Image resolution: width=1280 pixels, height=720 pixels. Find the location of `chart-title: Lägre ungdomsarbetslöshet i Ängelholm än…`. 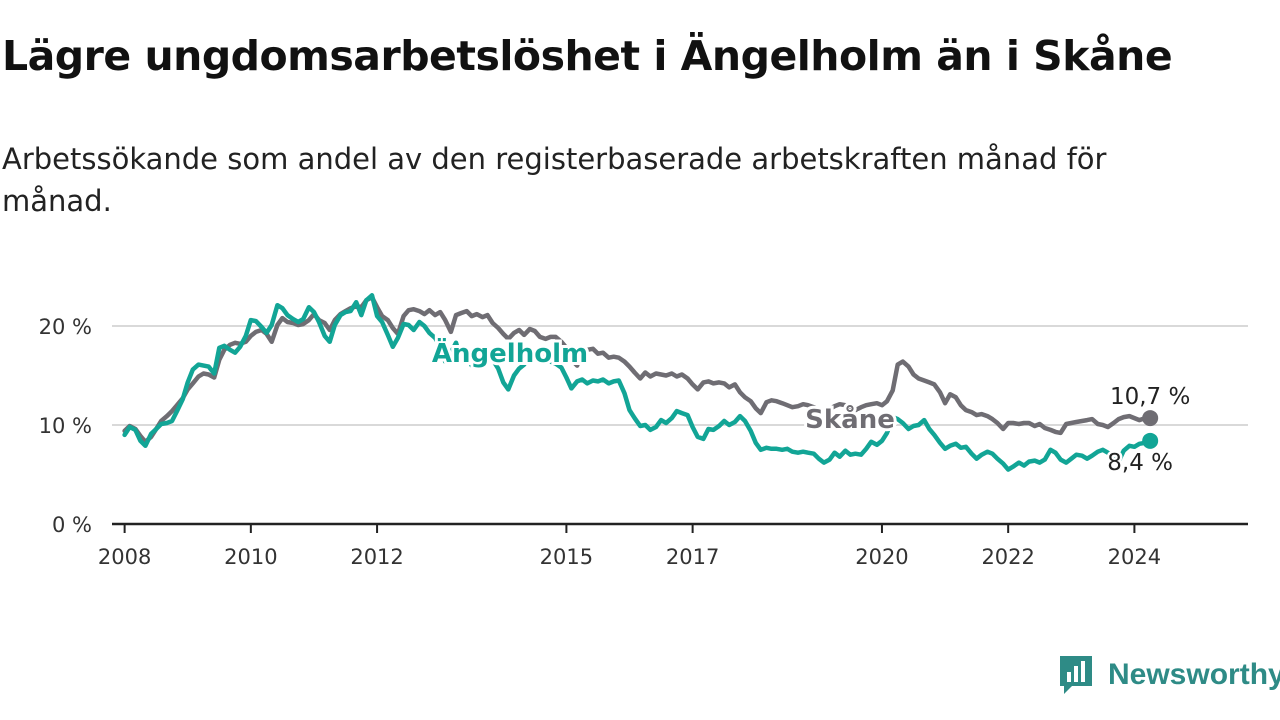

chart-title: Lägre ungdomsarbetslöshet i Ängelholm än… is located at coordinates (587, 56).